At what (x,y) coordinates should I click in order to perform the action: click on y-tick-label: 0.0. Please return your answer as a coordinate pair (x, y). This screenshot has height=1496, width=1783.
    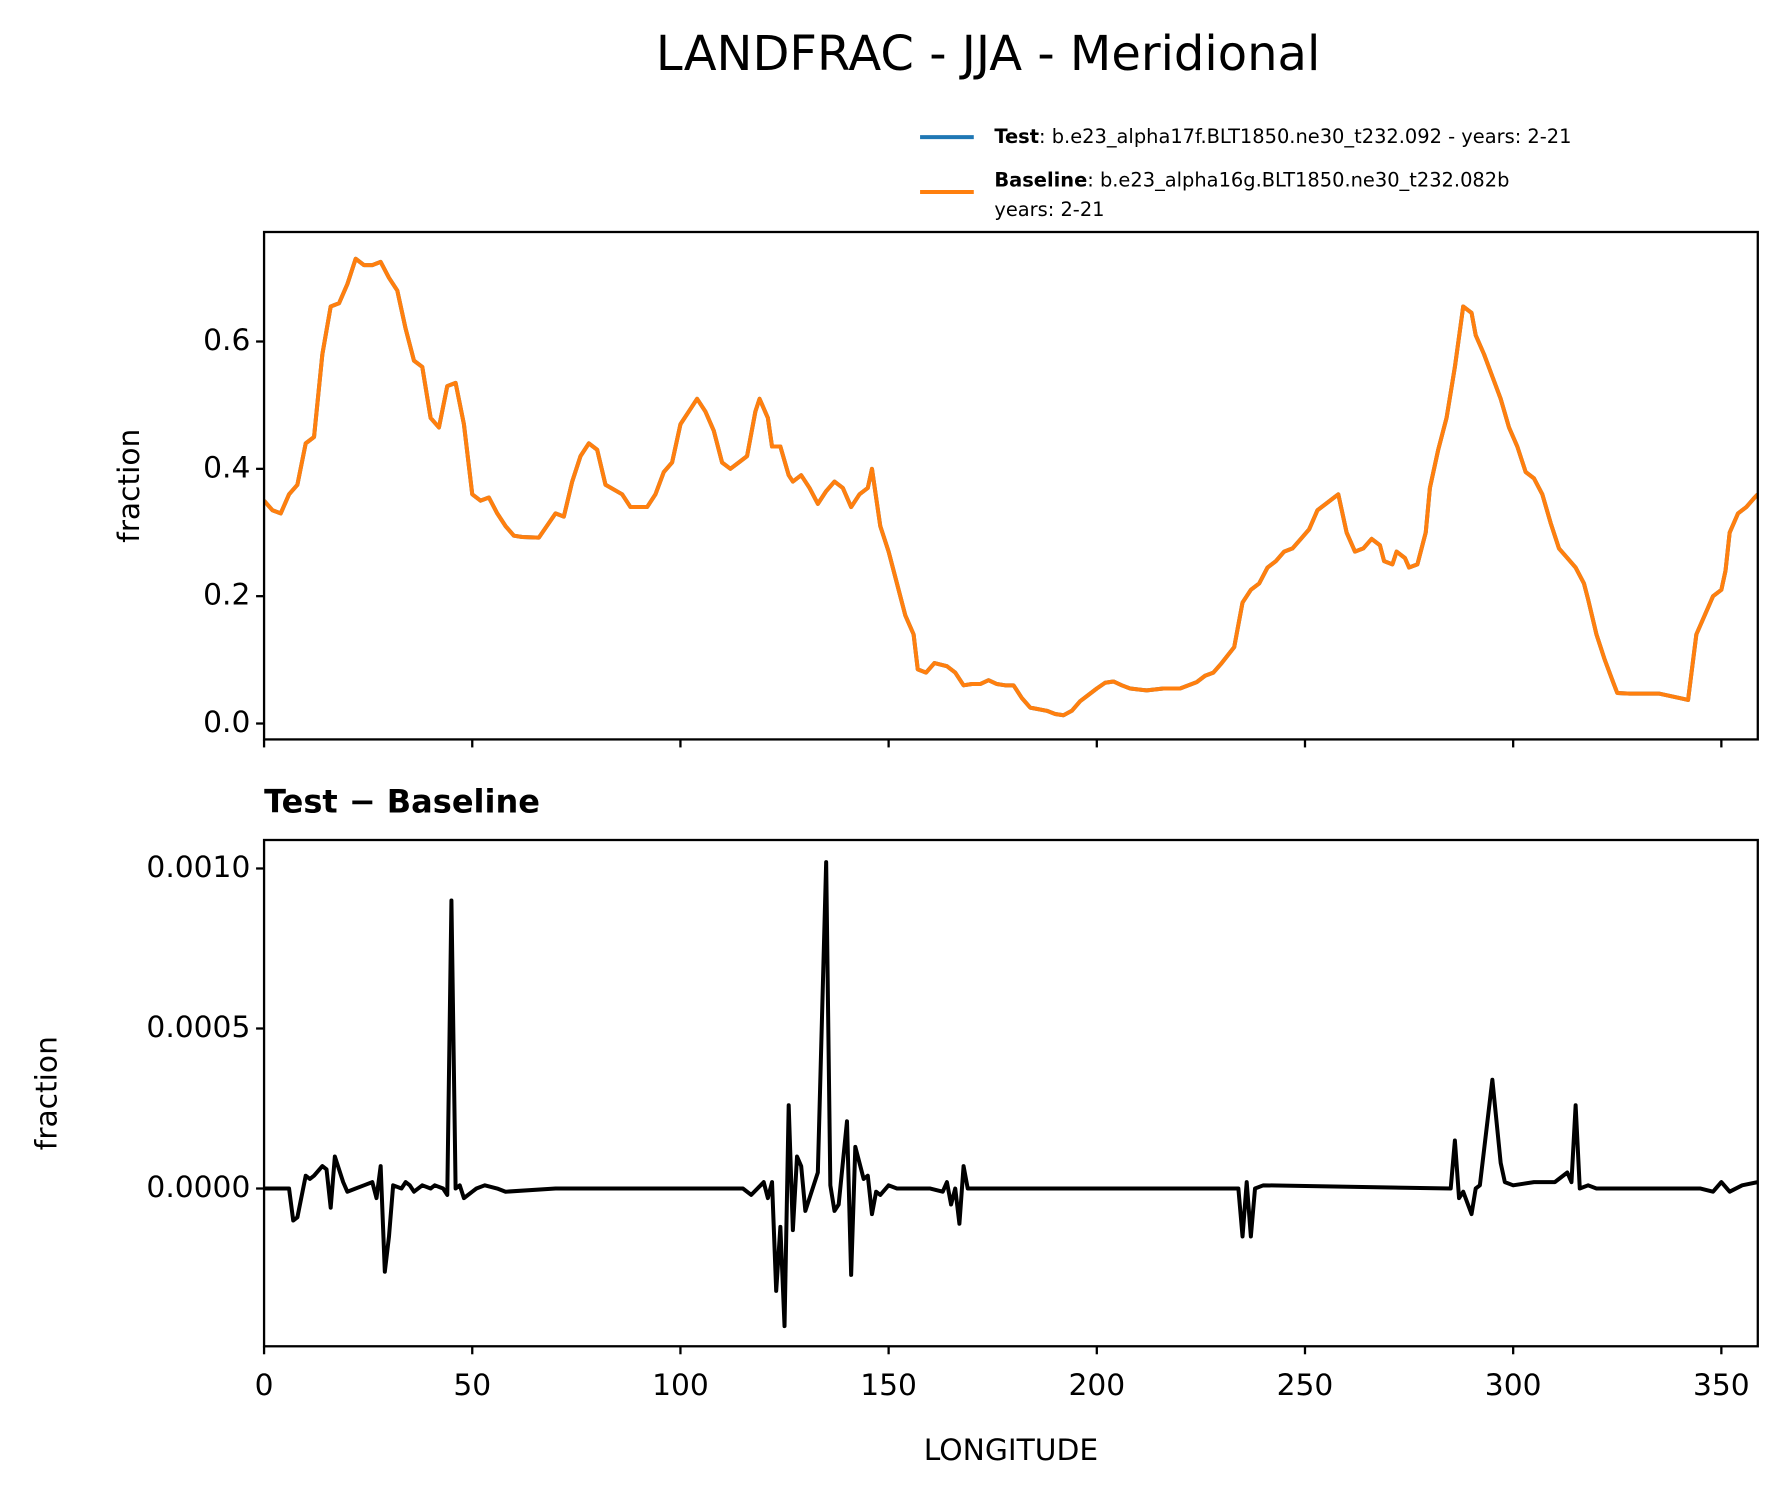
    Looking at the image, I should click on (226, 722).